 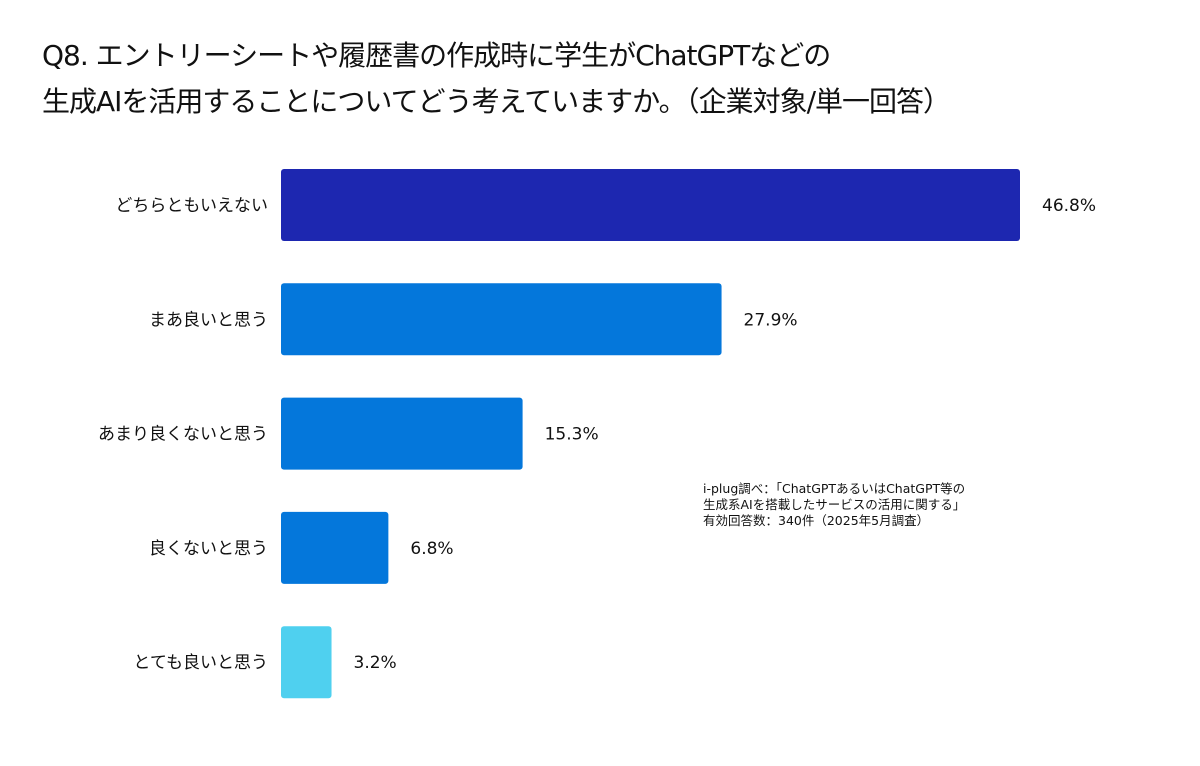 I want to click on category-label: とても良いと思う, so click(x=200, y=663).